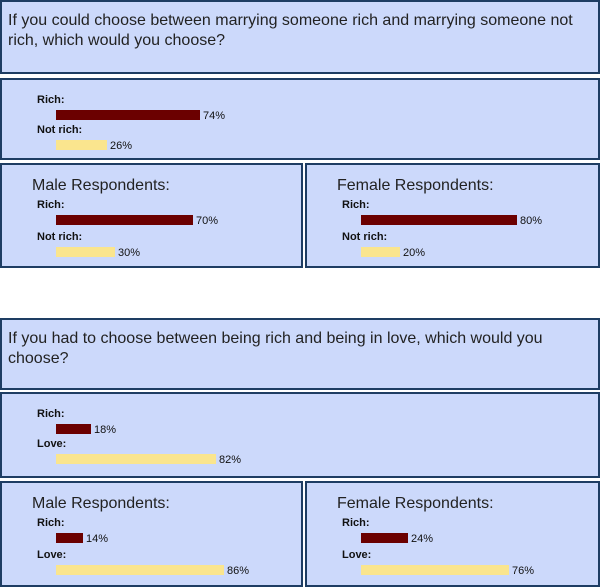 Image resolution: width=600 pixels, height=587 pixels. I want to click on male-panel-1: Male Respondents: Rich: 70% Not rich: 30%, so click(151, 215).